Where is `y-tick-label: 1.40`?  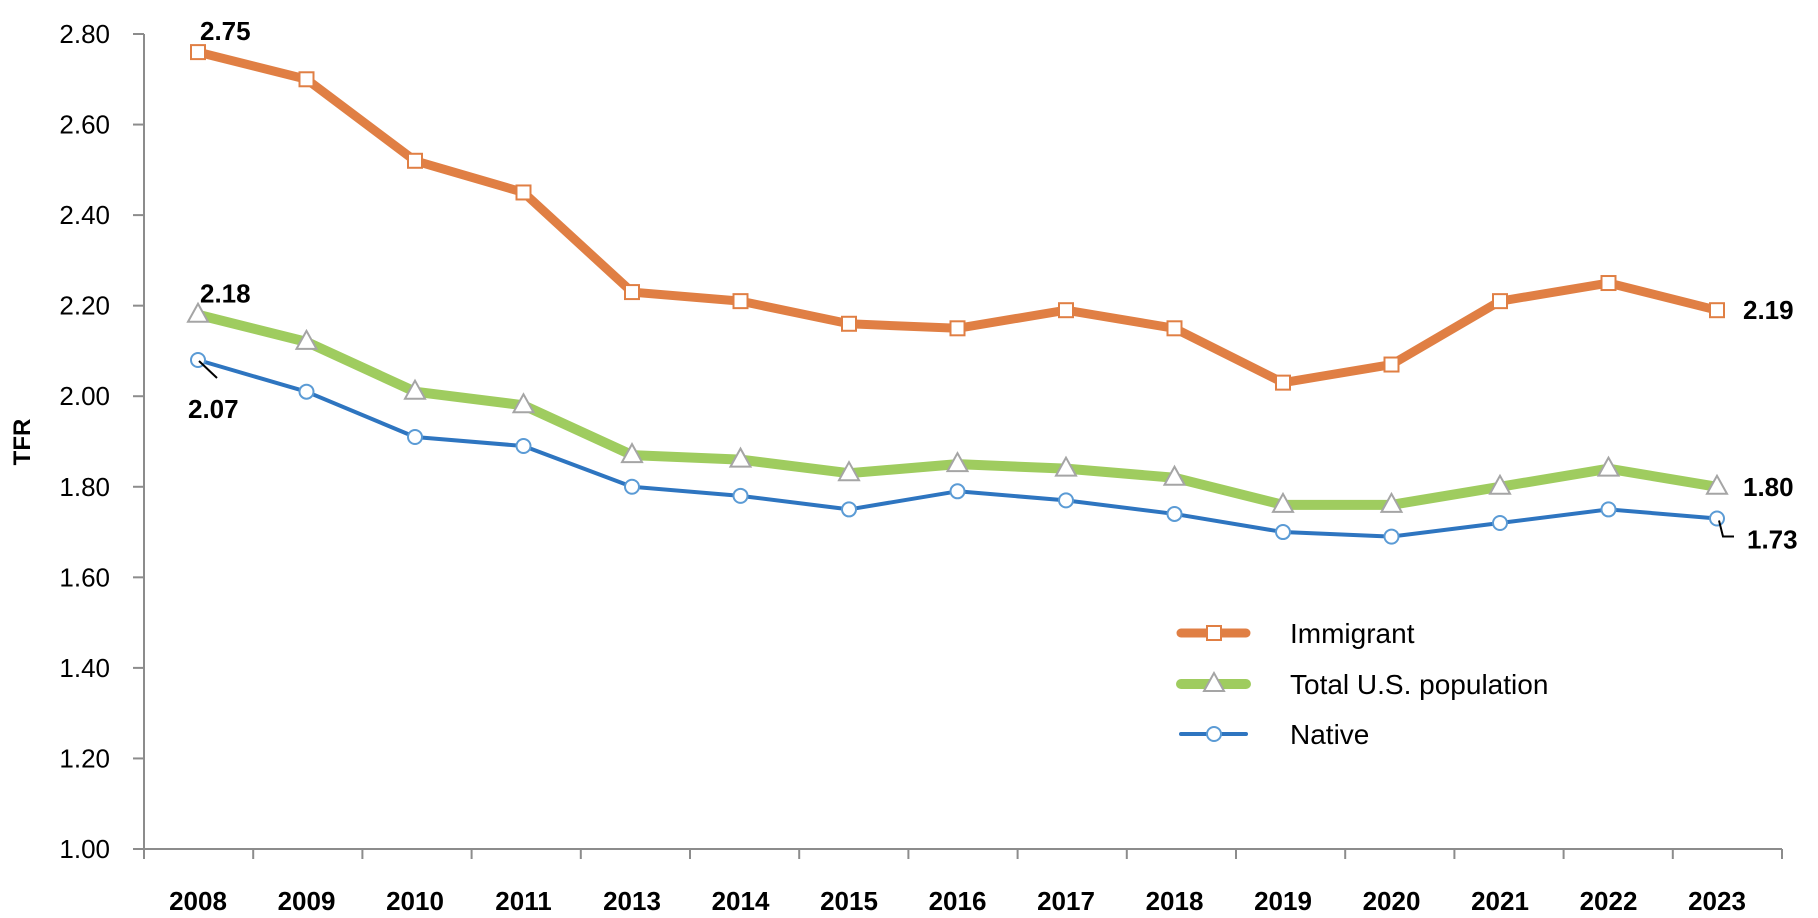
y-tick-label: 1.40 is located at coordinates (84, 668).